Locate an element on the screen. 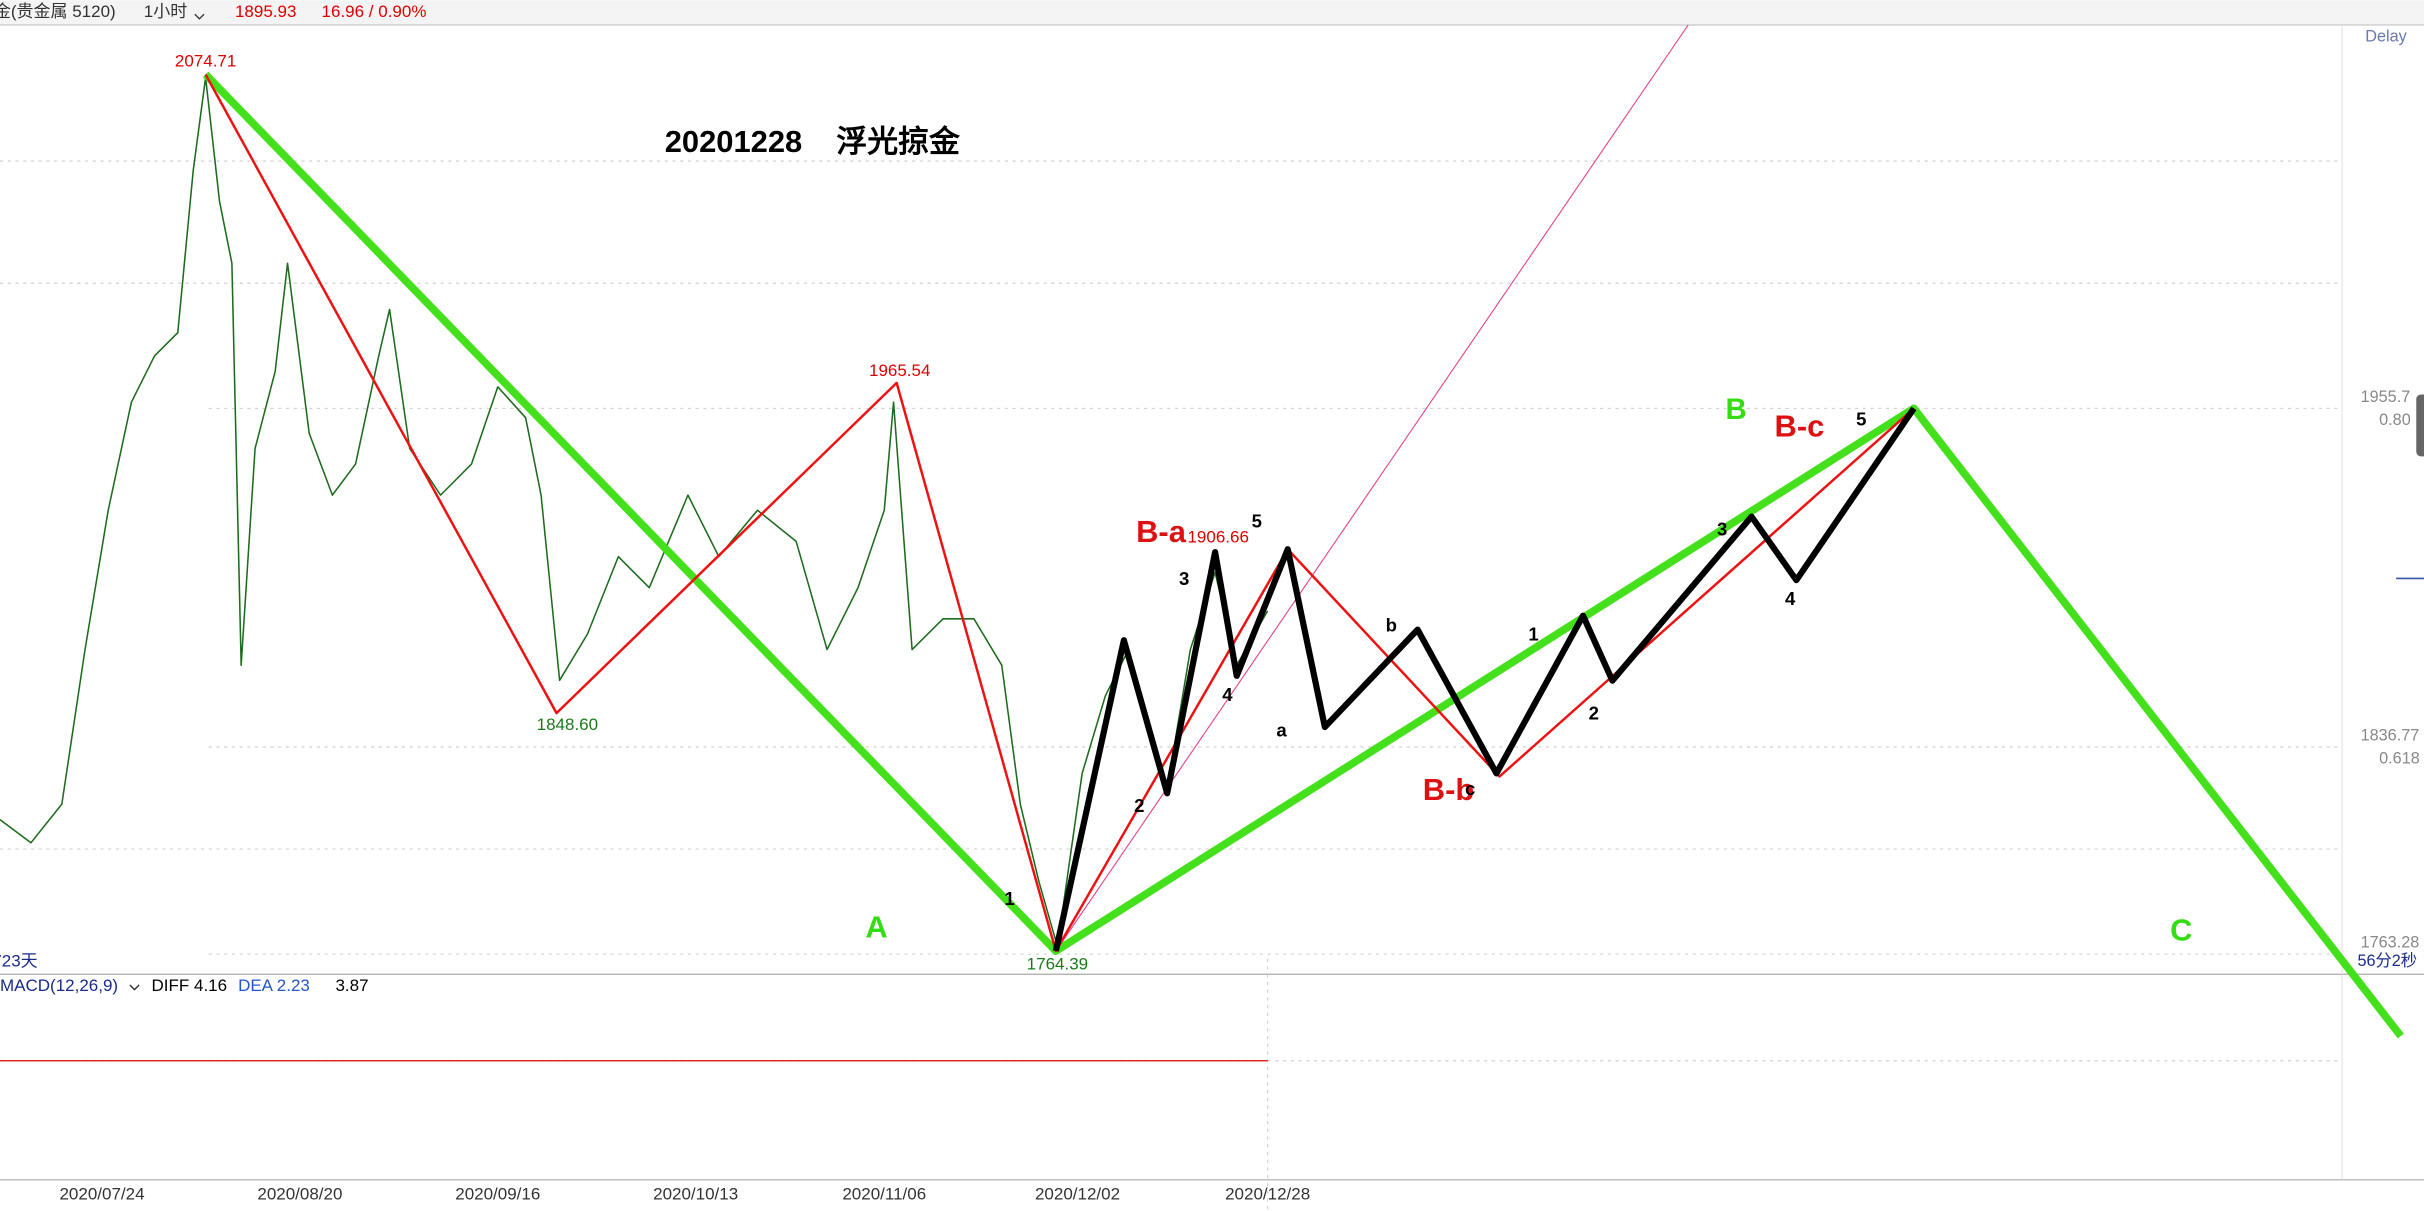 The width and height of the screenshot is (2424, 1211). price-label: 2074.71 is located at coordinates (205, 61).